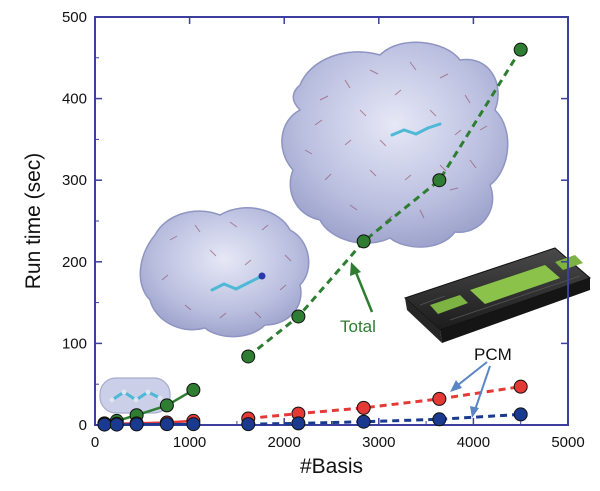  Describe the element at coordinates (456, 386) in the screenshot. I see `pcm-arrow-red-head` at that location.